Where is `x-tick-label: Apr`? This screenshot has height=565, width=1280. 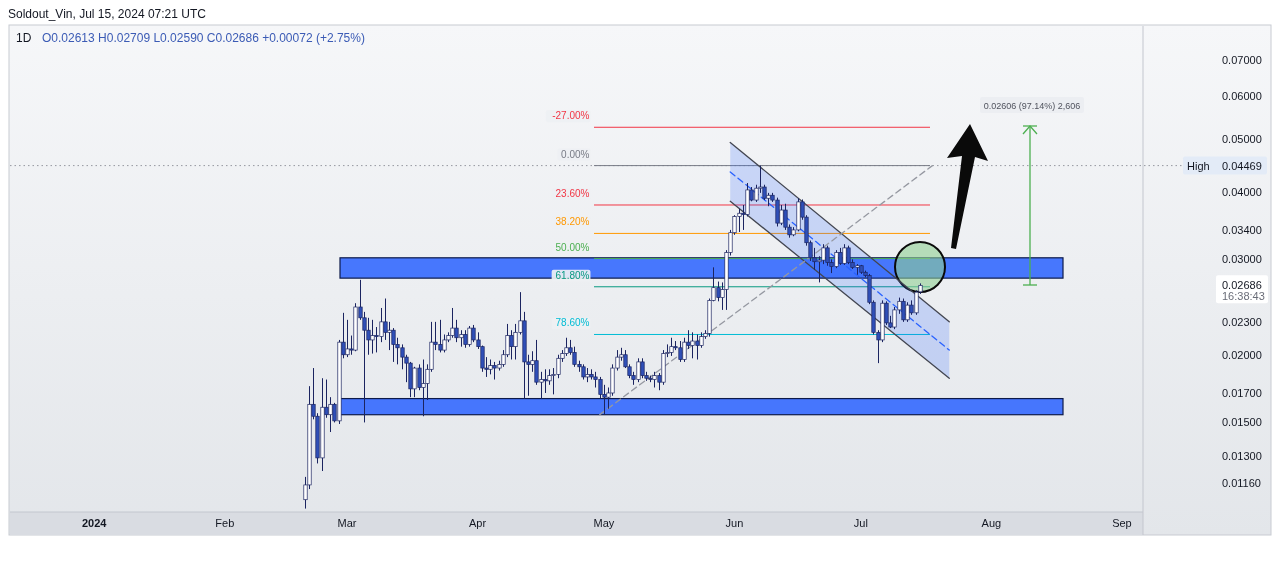 x-tick-label: Apr is located at coordinates (477, 523).